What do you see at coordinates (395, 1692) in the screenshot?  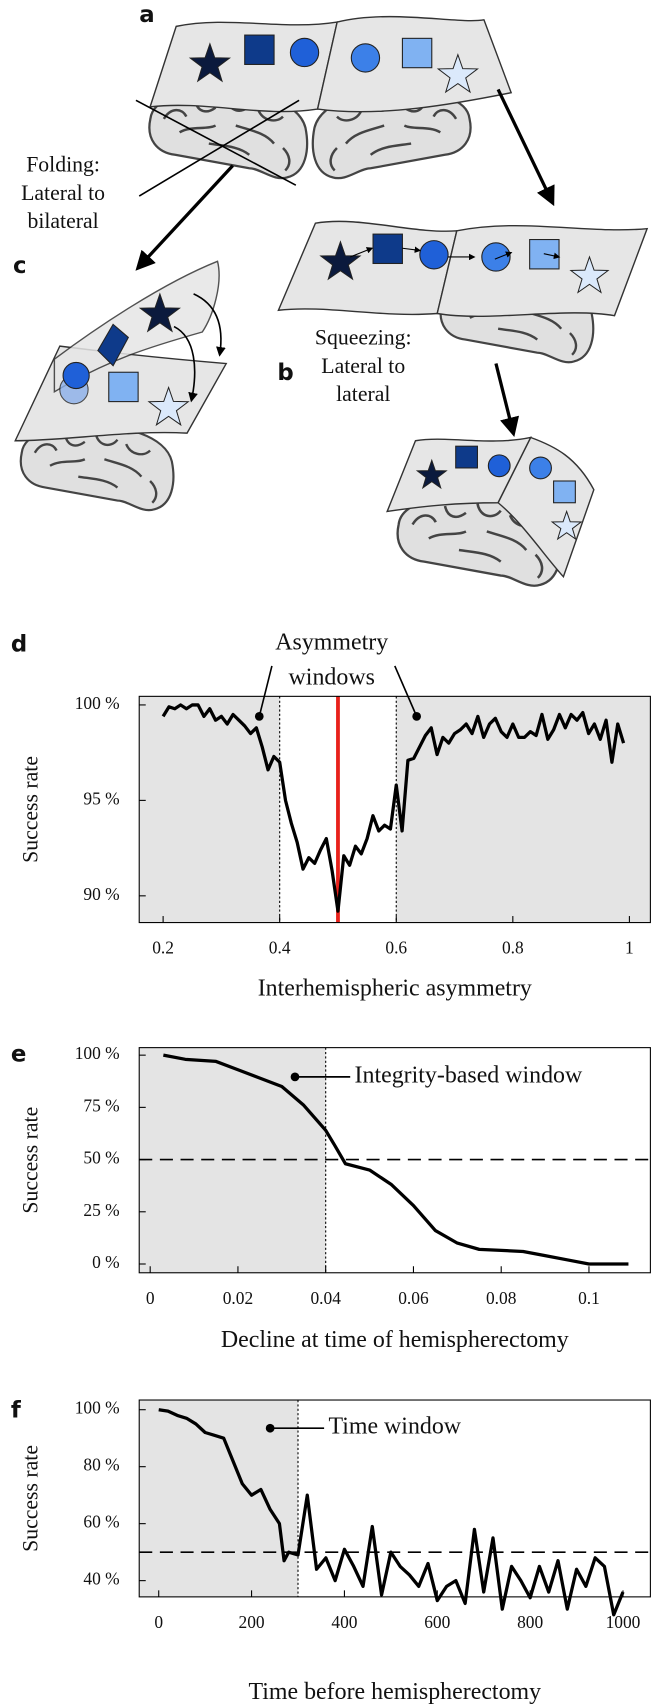 I see `x-axis-label: Time before hemispherectomy` at bounding box center [395, 1692].